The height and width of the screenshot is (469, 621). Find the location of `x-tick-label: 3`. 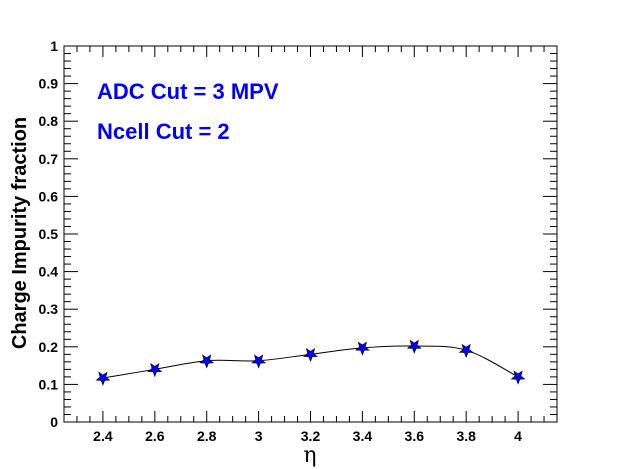

x-tick-label: 3 is located at coordinates (259, 436).